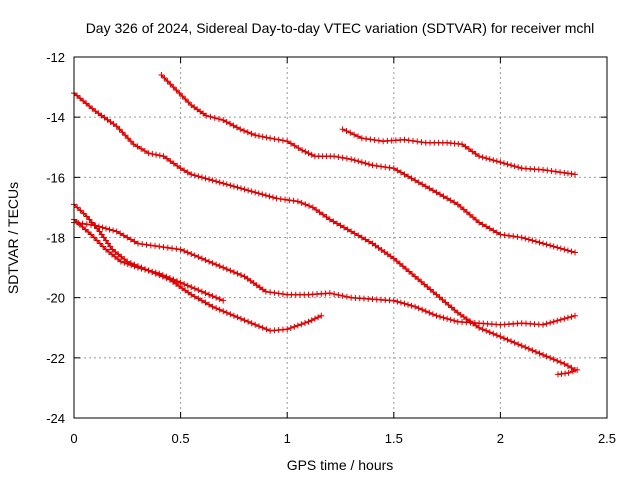 This screenshot has height=480, width=640. What do you see at coordinates (181, 438) in the screenshot?
I see `x-tick-label: 0.5` at bounding box center [181, 438].